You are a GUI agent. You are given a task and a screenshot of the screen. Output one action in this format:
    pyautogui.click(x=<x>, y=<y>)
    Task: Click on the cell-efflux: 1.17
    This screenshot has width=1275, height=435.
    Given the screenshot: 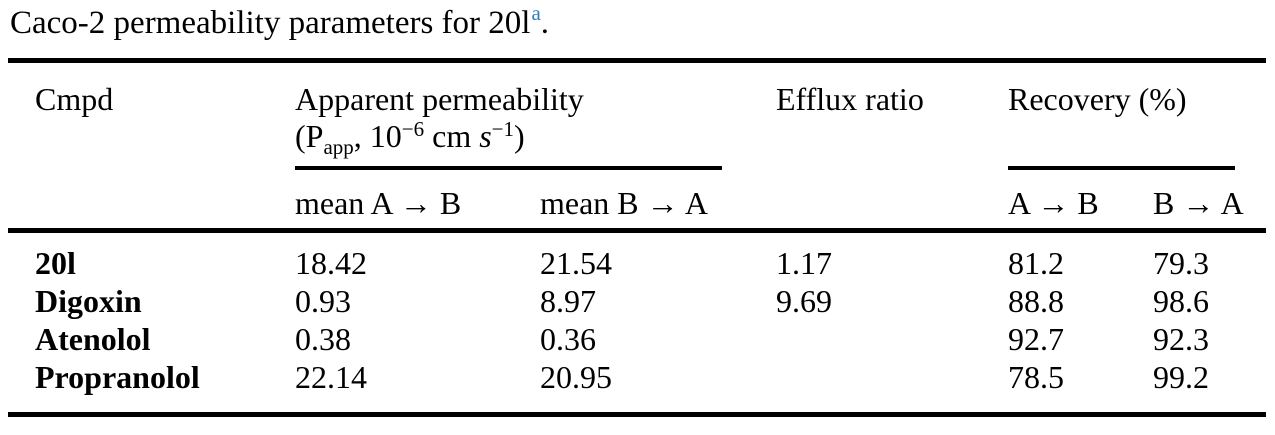 What is the action you would take?
    pyautogui.click(x=804, y=263)
    